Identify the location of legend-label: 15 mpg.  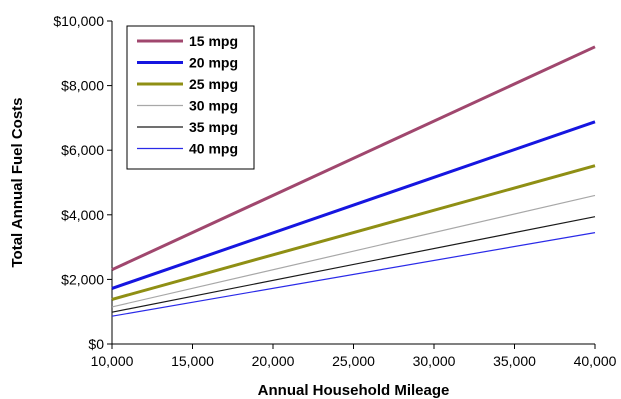
(213, 41).